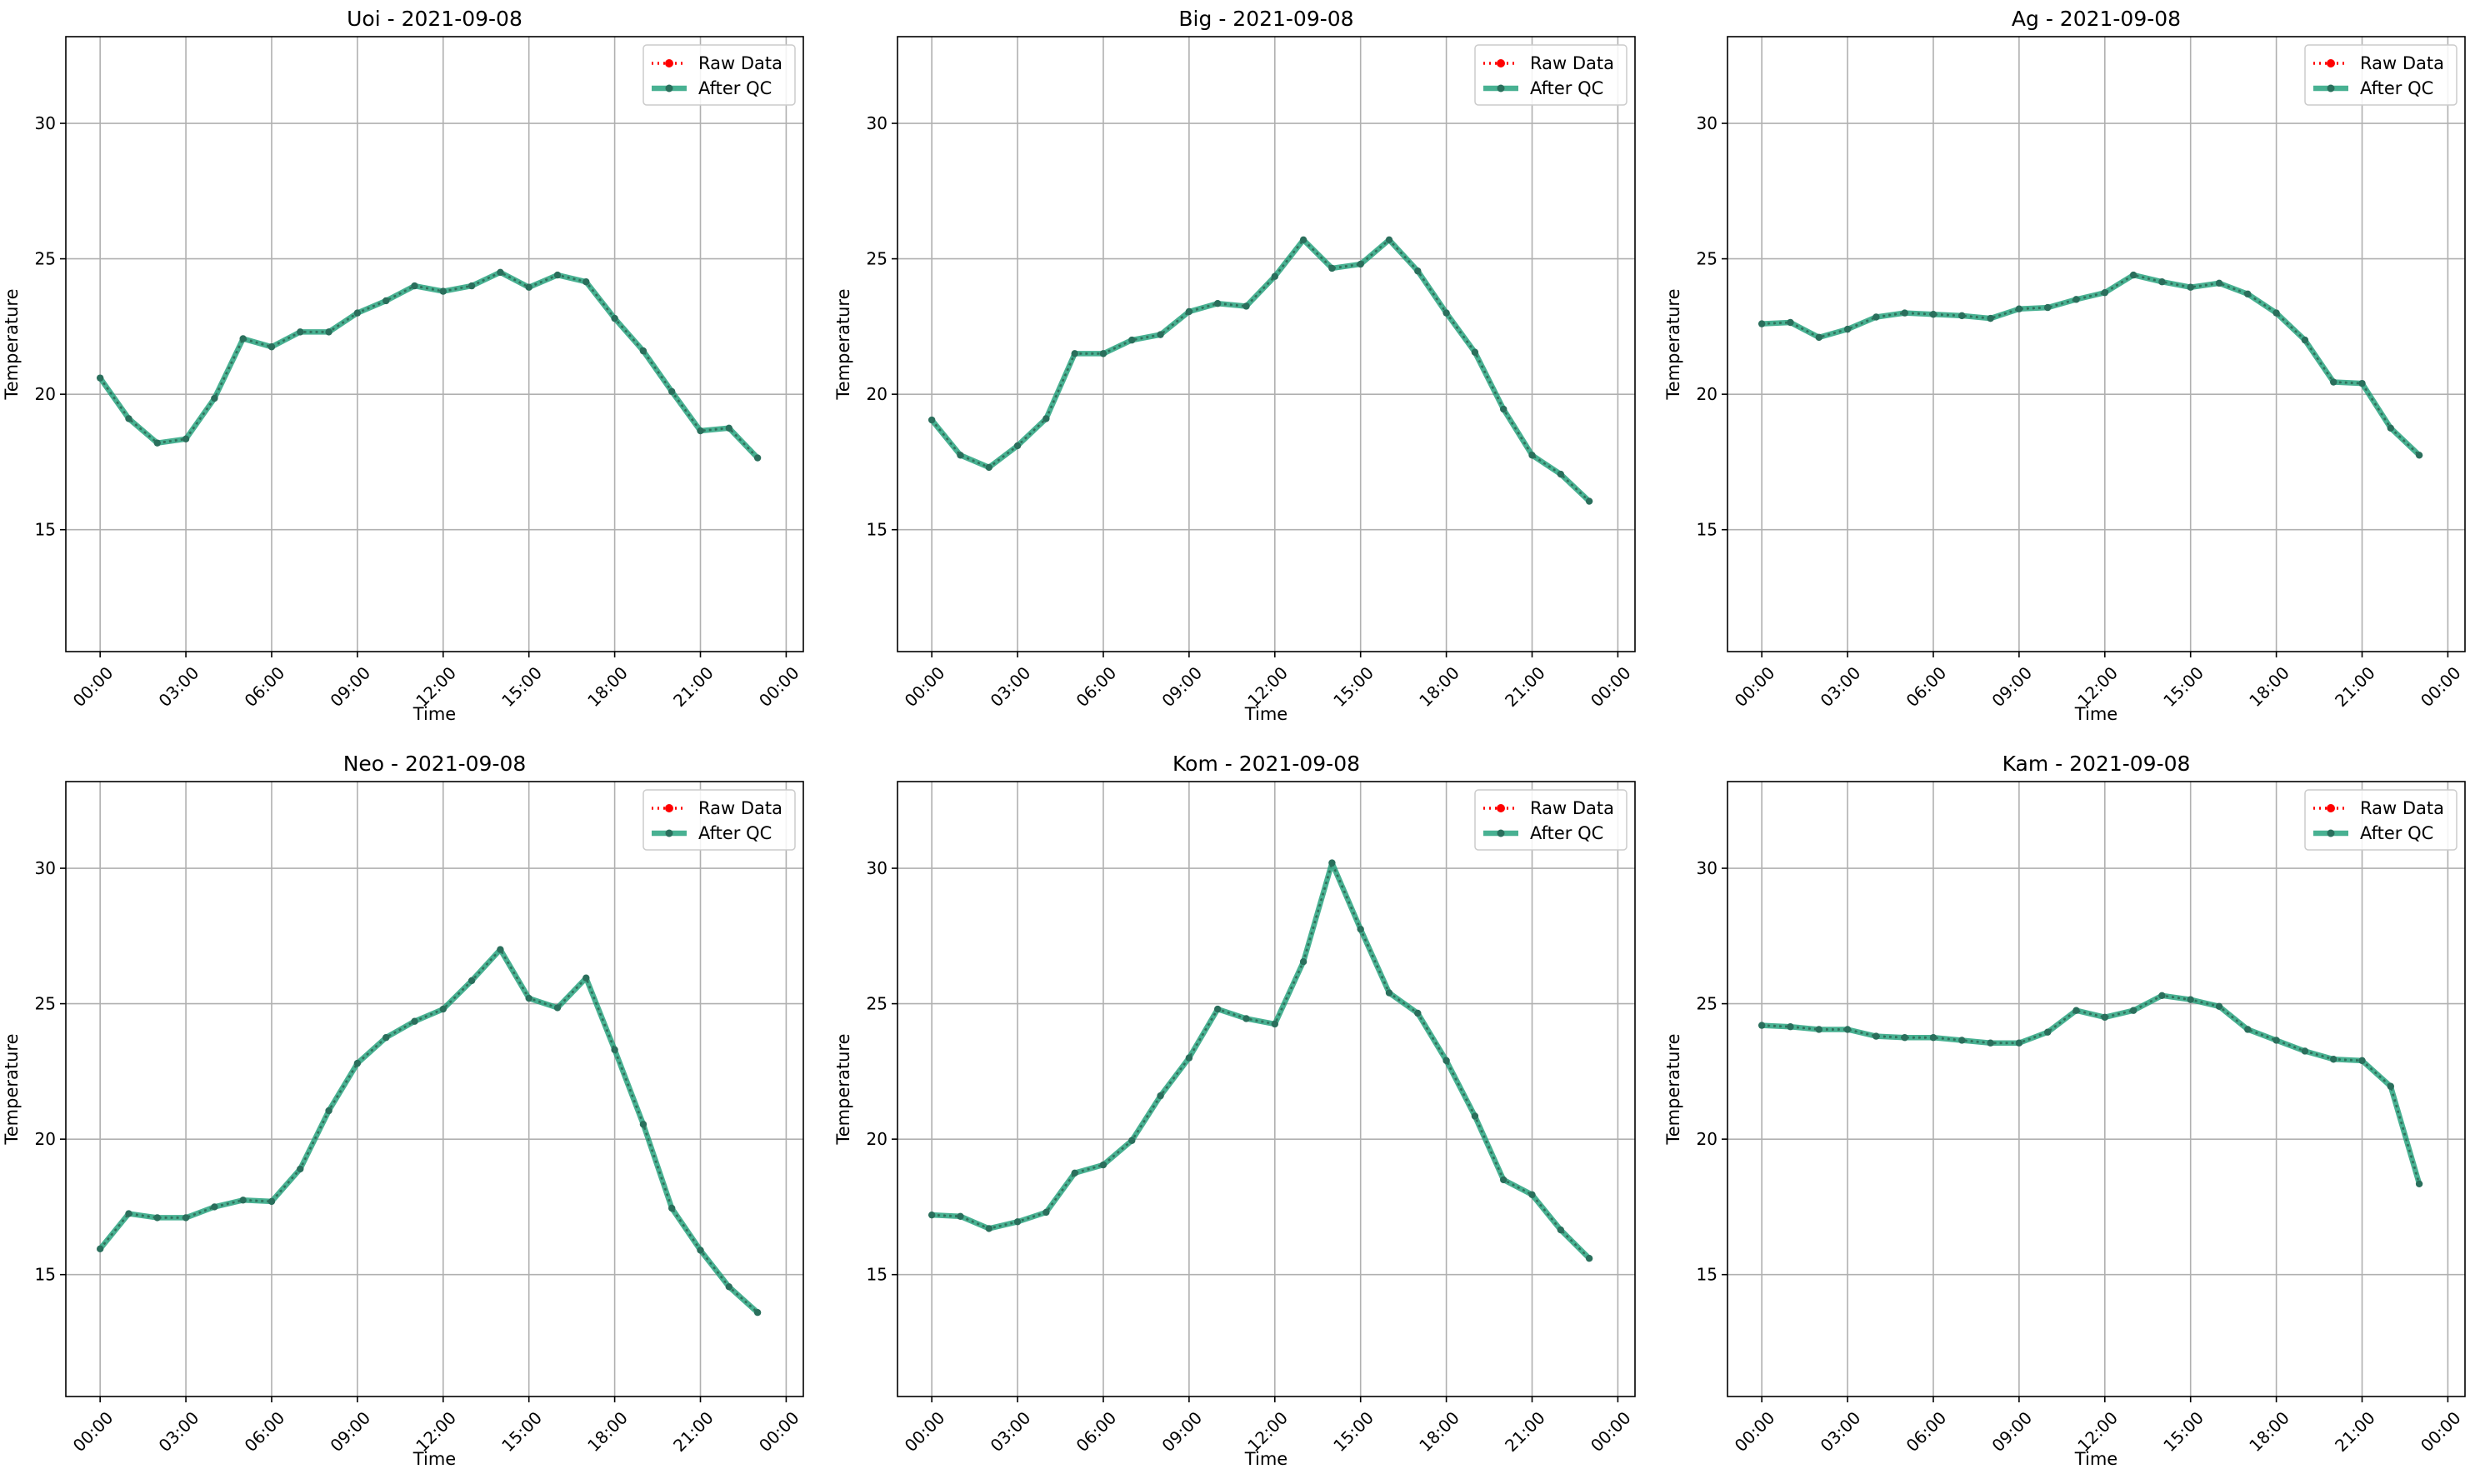  Describe the element at coordinates (2096, 19) in the screenshot. I see `chart-title: Ag - 2021-09-08` at that location.